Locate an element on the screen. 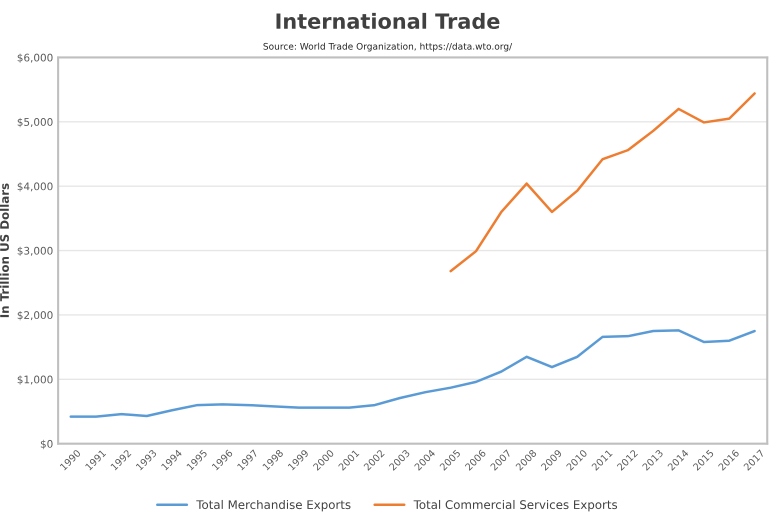 This screenshot has height=522, width=775. y-tick-label: $0 is located at coordinates (46, 445).